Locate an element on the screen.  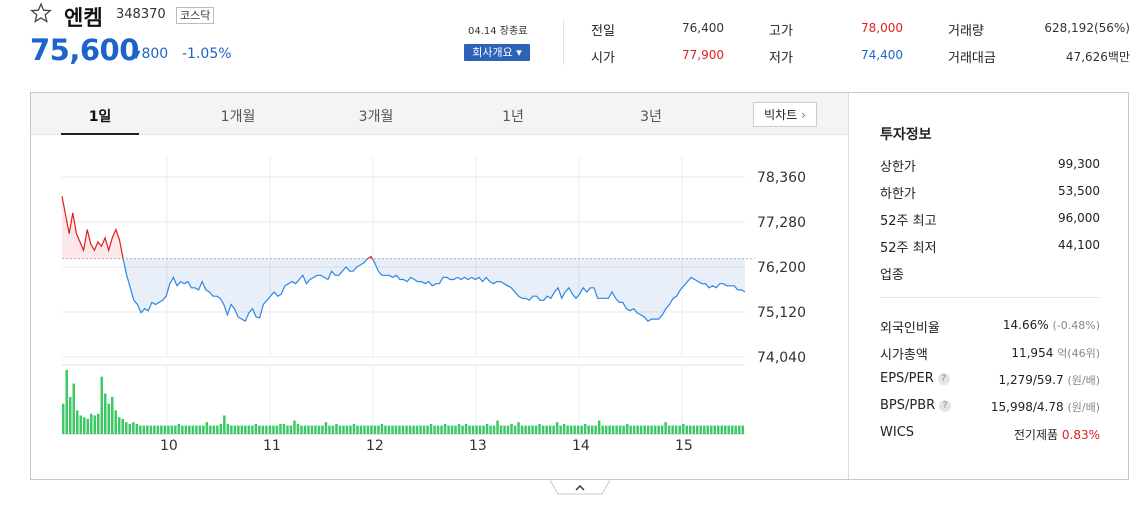
wics-value: 전기제품 0.83% is located at coordinates (1030, 434).